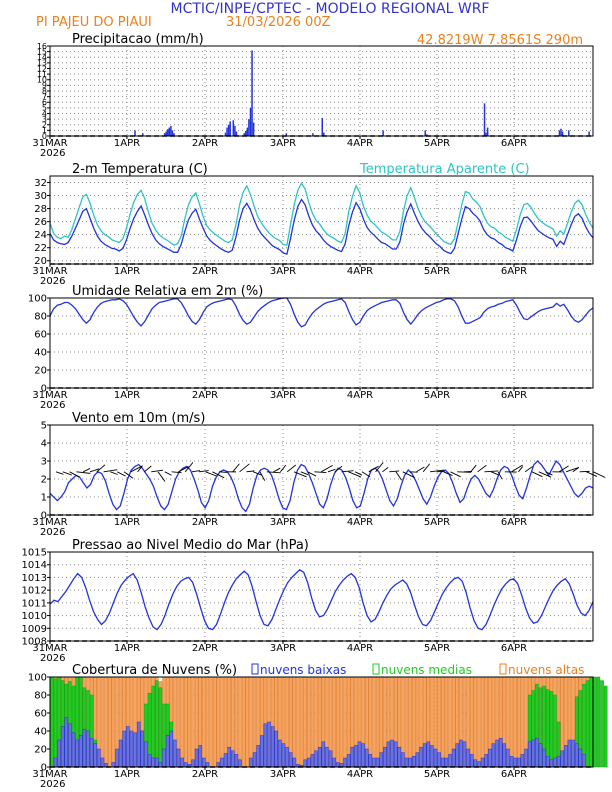 This screenshot has width=612, height=792. What do you see at coordinates (127, 648) in the screenshot?
I see `pressure-xtick-label: 1APR` at bounding box center [127, 648].